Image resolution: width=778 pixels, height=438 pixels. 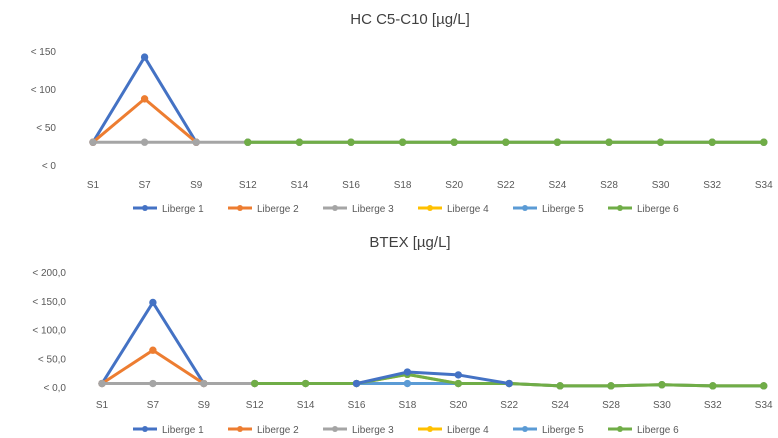 I want to click on y-tick-label: < 50, so click(x=46, y=128).